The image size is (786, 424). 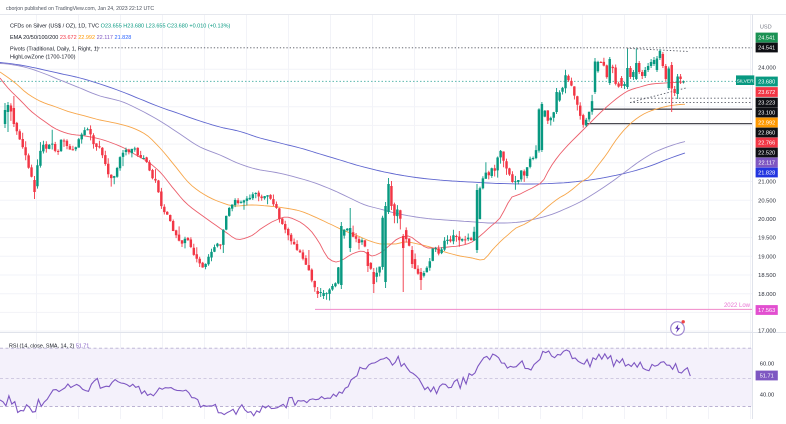 I want to click on svg-text: 21.000, so click(x=767, y=183).